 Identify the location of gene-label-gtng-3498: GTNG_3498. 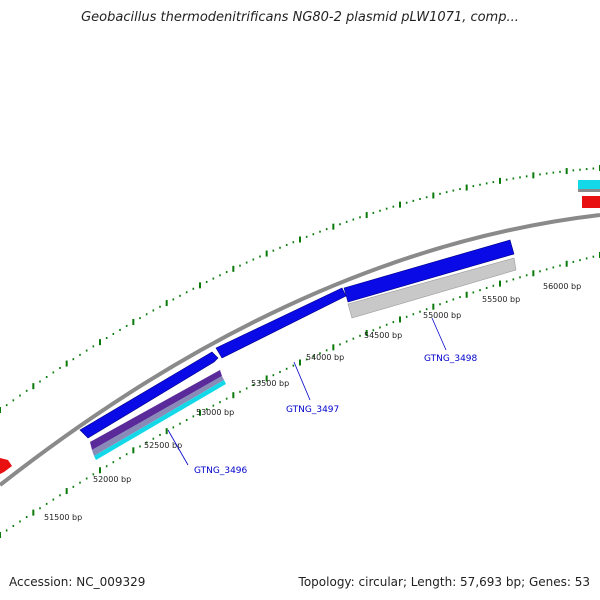
(451, 359).